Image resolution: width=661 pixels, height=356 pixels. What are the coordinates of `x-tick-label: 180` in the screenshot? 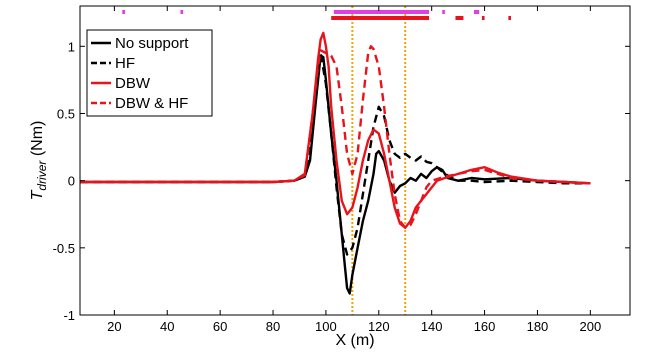 It's located at (538, 326).